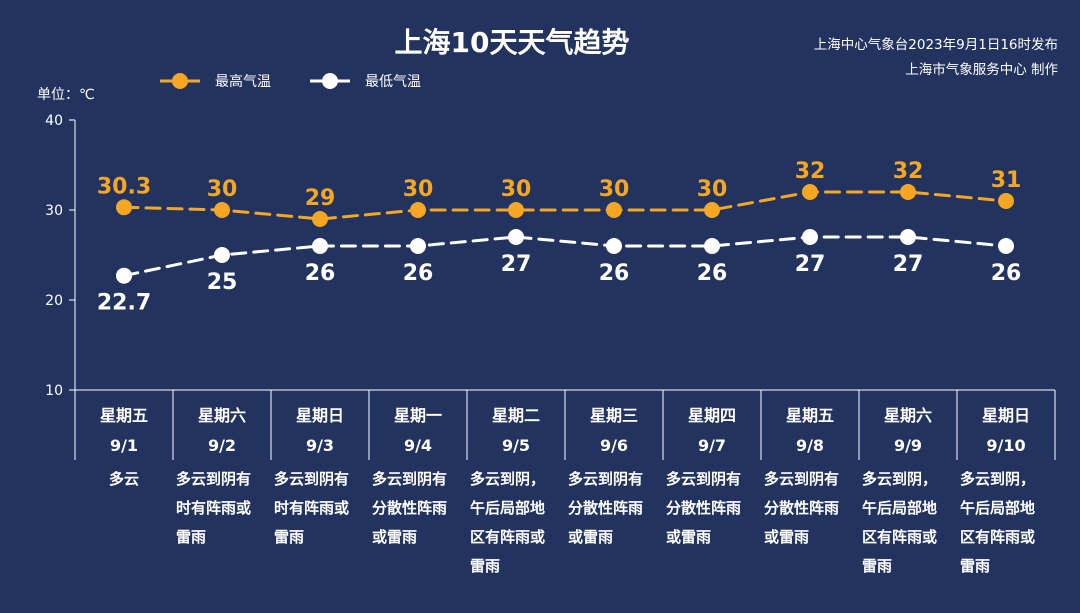  I want to click on date-label: 9/1, so click(124, 445).